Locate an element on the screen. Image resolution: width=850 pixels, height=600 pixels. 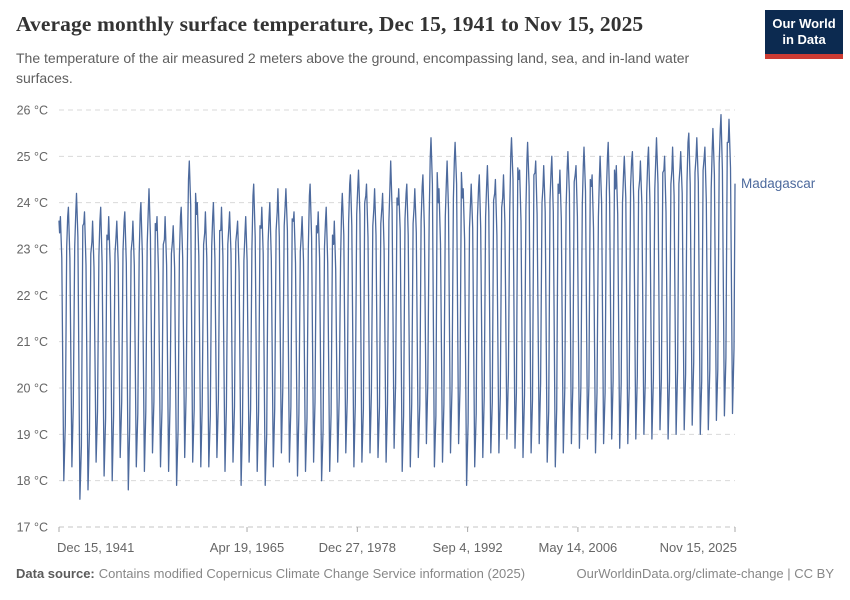
owid-logo-line1: Our World is located at coordinates (804, 23).